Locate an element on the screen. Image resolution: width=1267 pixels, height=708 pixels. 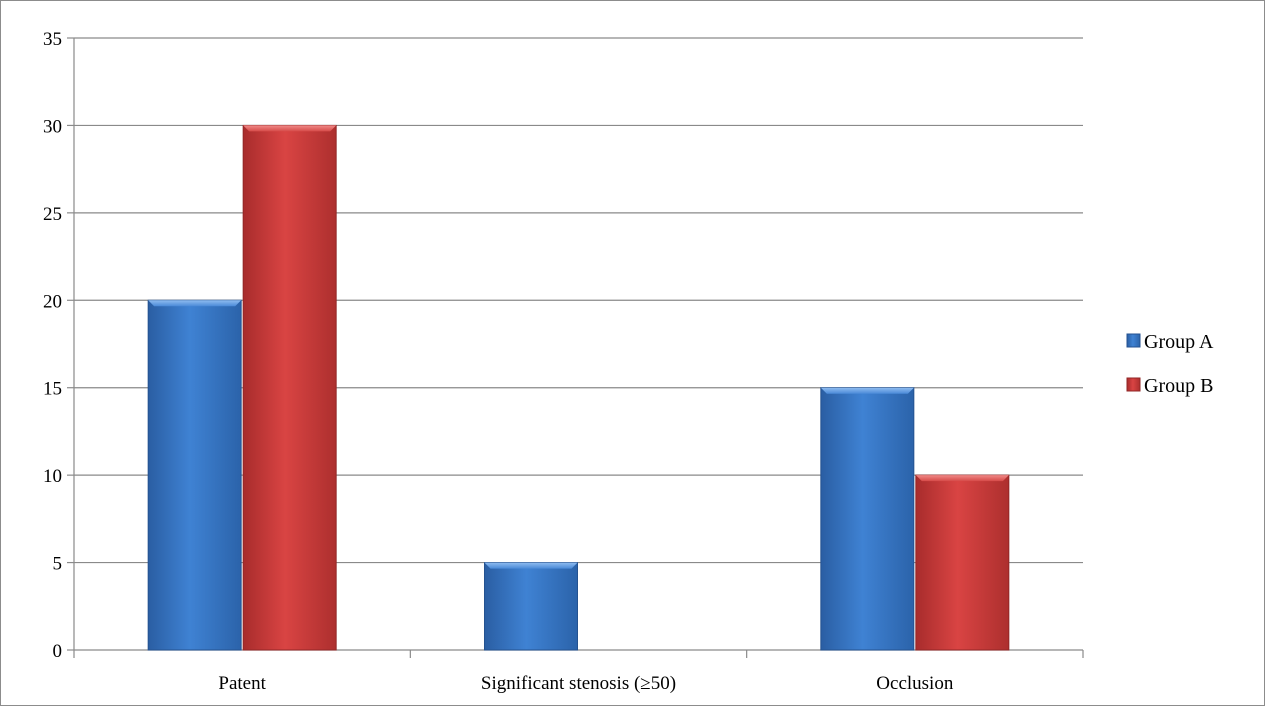
y-tick-label: 15 is located at coordinates (52, 389).